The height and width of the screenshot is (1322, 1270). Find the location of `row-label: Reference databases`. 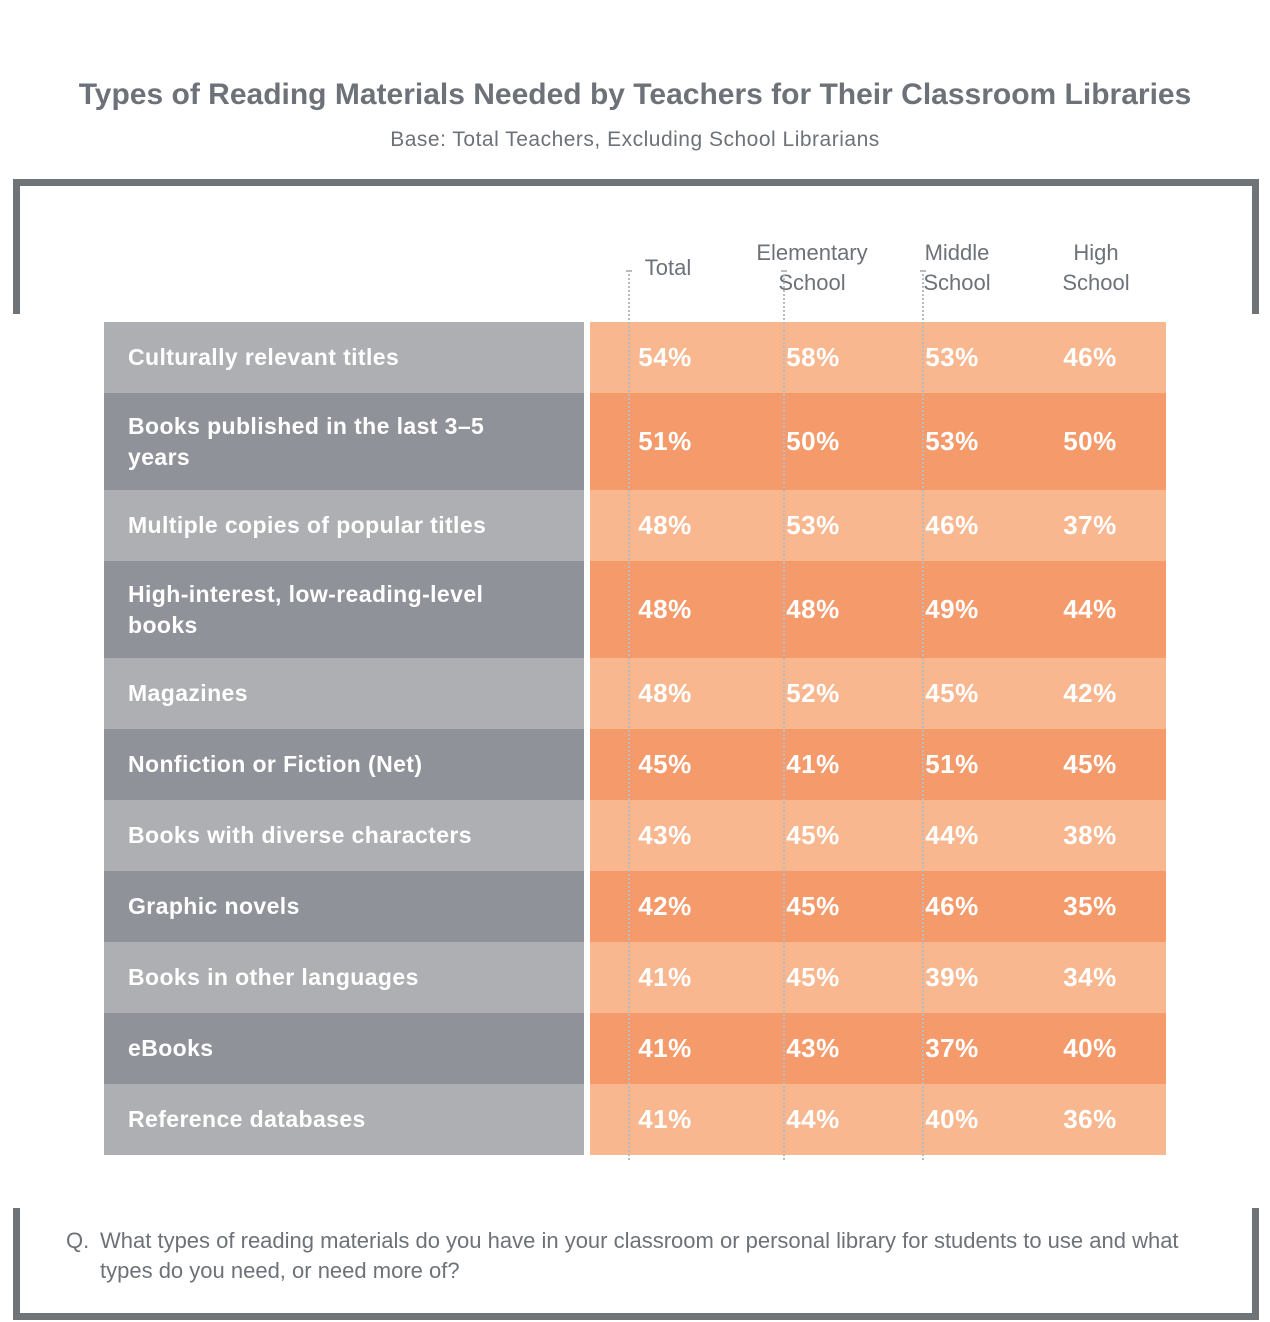

row-label: Reference databases is located at coordinates (344, 1119).